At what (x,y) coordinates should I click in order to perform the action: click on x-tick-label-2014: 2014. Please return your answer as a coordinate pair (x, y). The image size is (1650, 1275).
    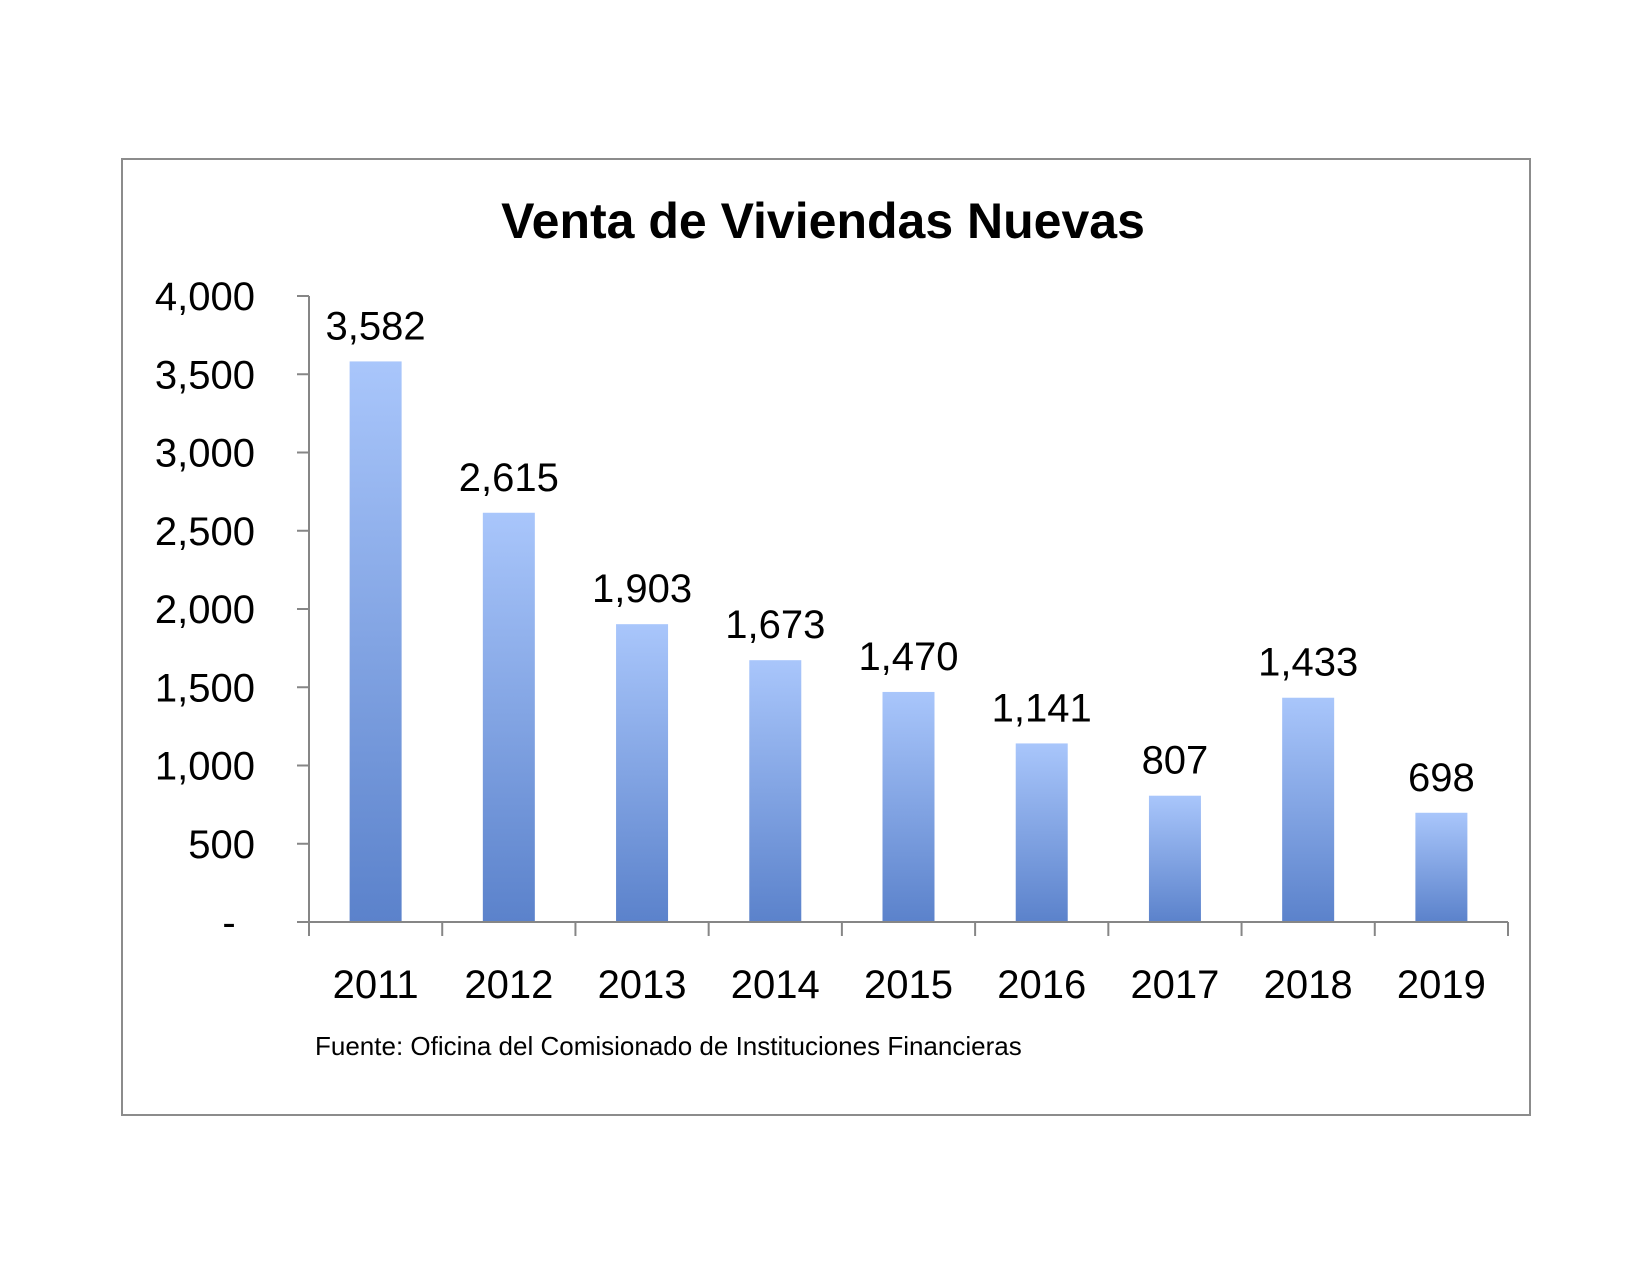
    Looking at the image, I should click on (775, 985).